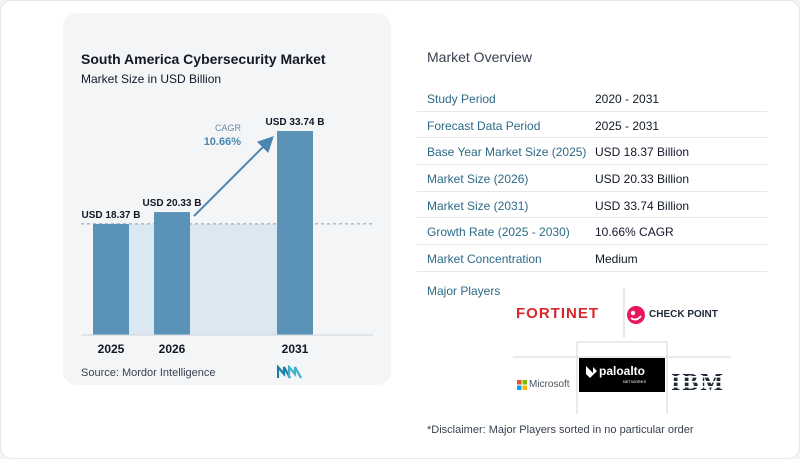 This screenshot has height=459, width=800. Describe the element at coordinates (172, 203) in the screenshot. I see `data-label-2026: USD 20.33 B` at that location.